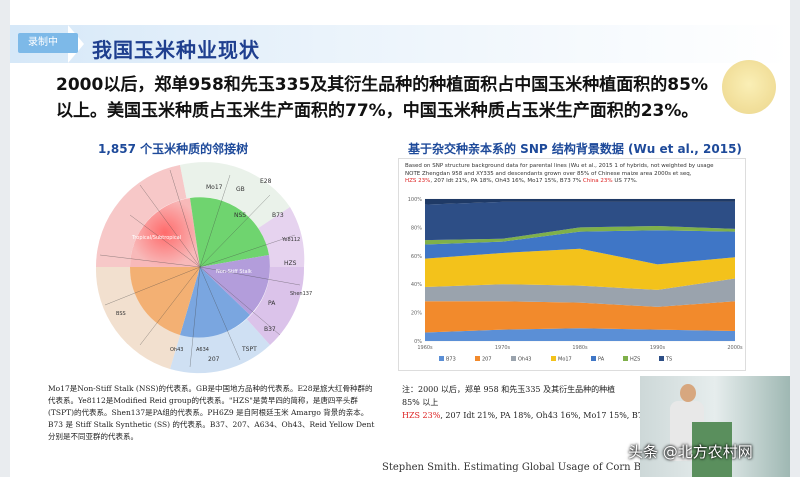  I want to click on y-tick-label: 100%, so click(415, 200).